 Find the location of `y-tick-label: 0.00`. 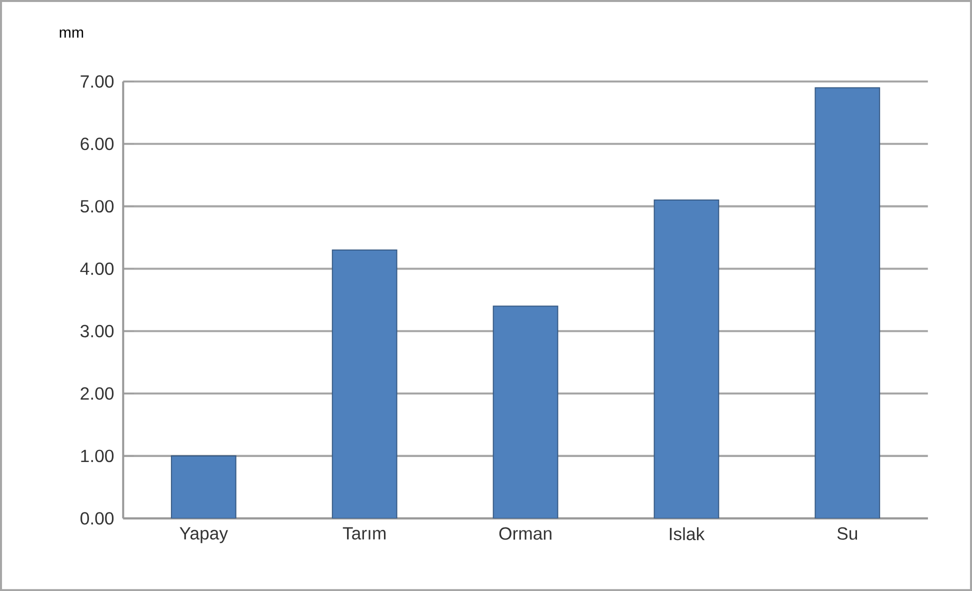

y-tick-label: 0.00 is located at coordinates (97, 518).